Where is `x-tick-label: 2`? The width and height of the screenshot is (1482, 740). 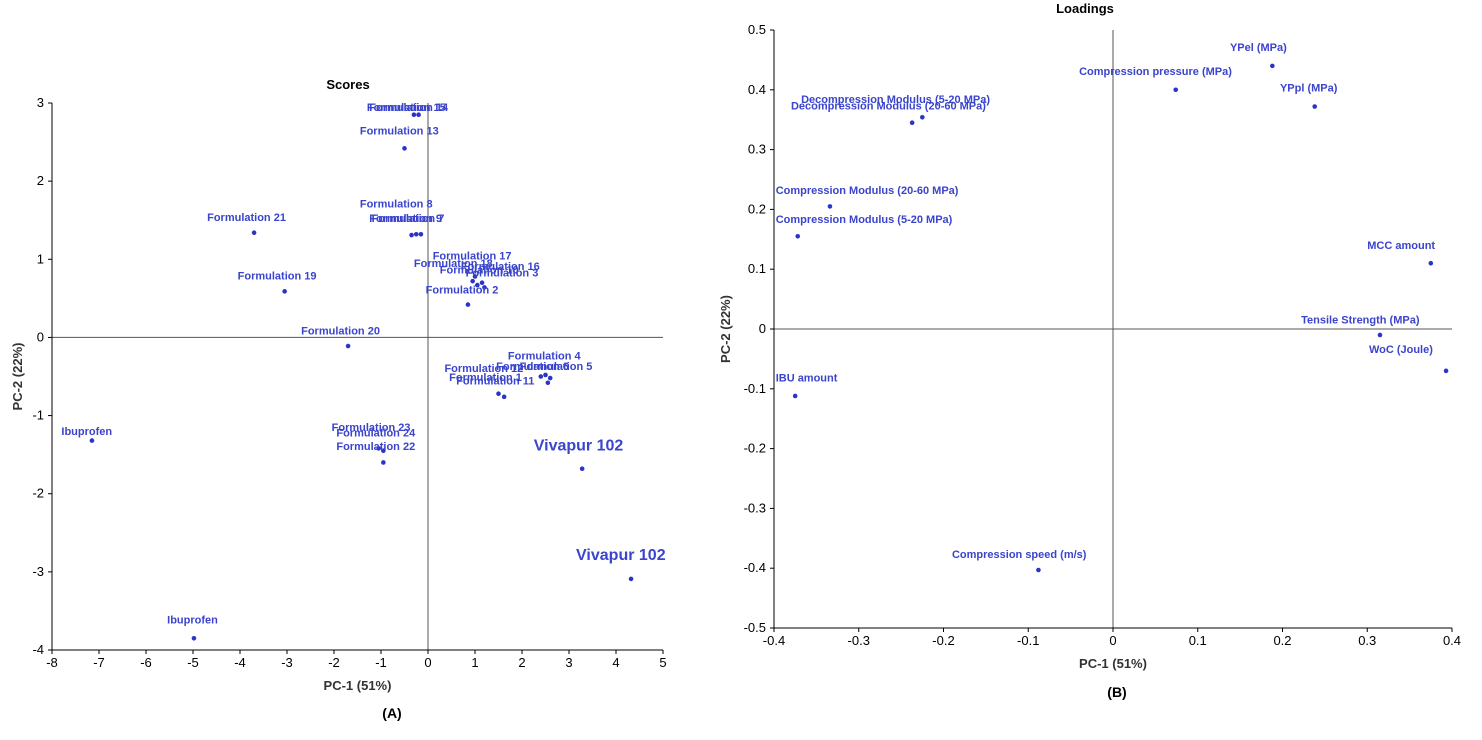
x-tick-label: 2 is located at coordinates (521, 662).